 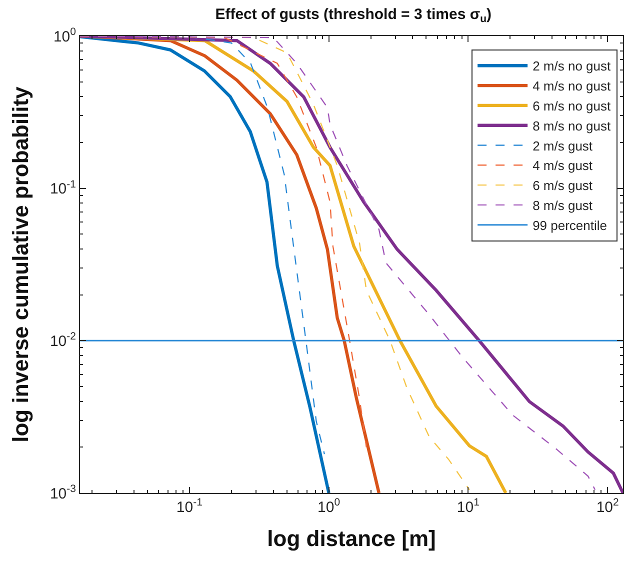 What do you see at coordinates (20, 264) in the screenshot?
I see `y-axis-title: log inverse cumulative probability` at bounding box center [20, 264].